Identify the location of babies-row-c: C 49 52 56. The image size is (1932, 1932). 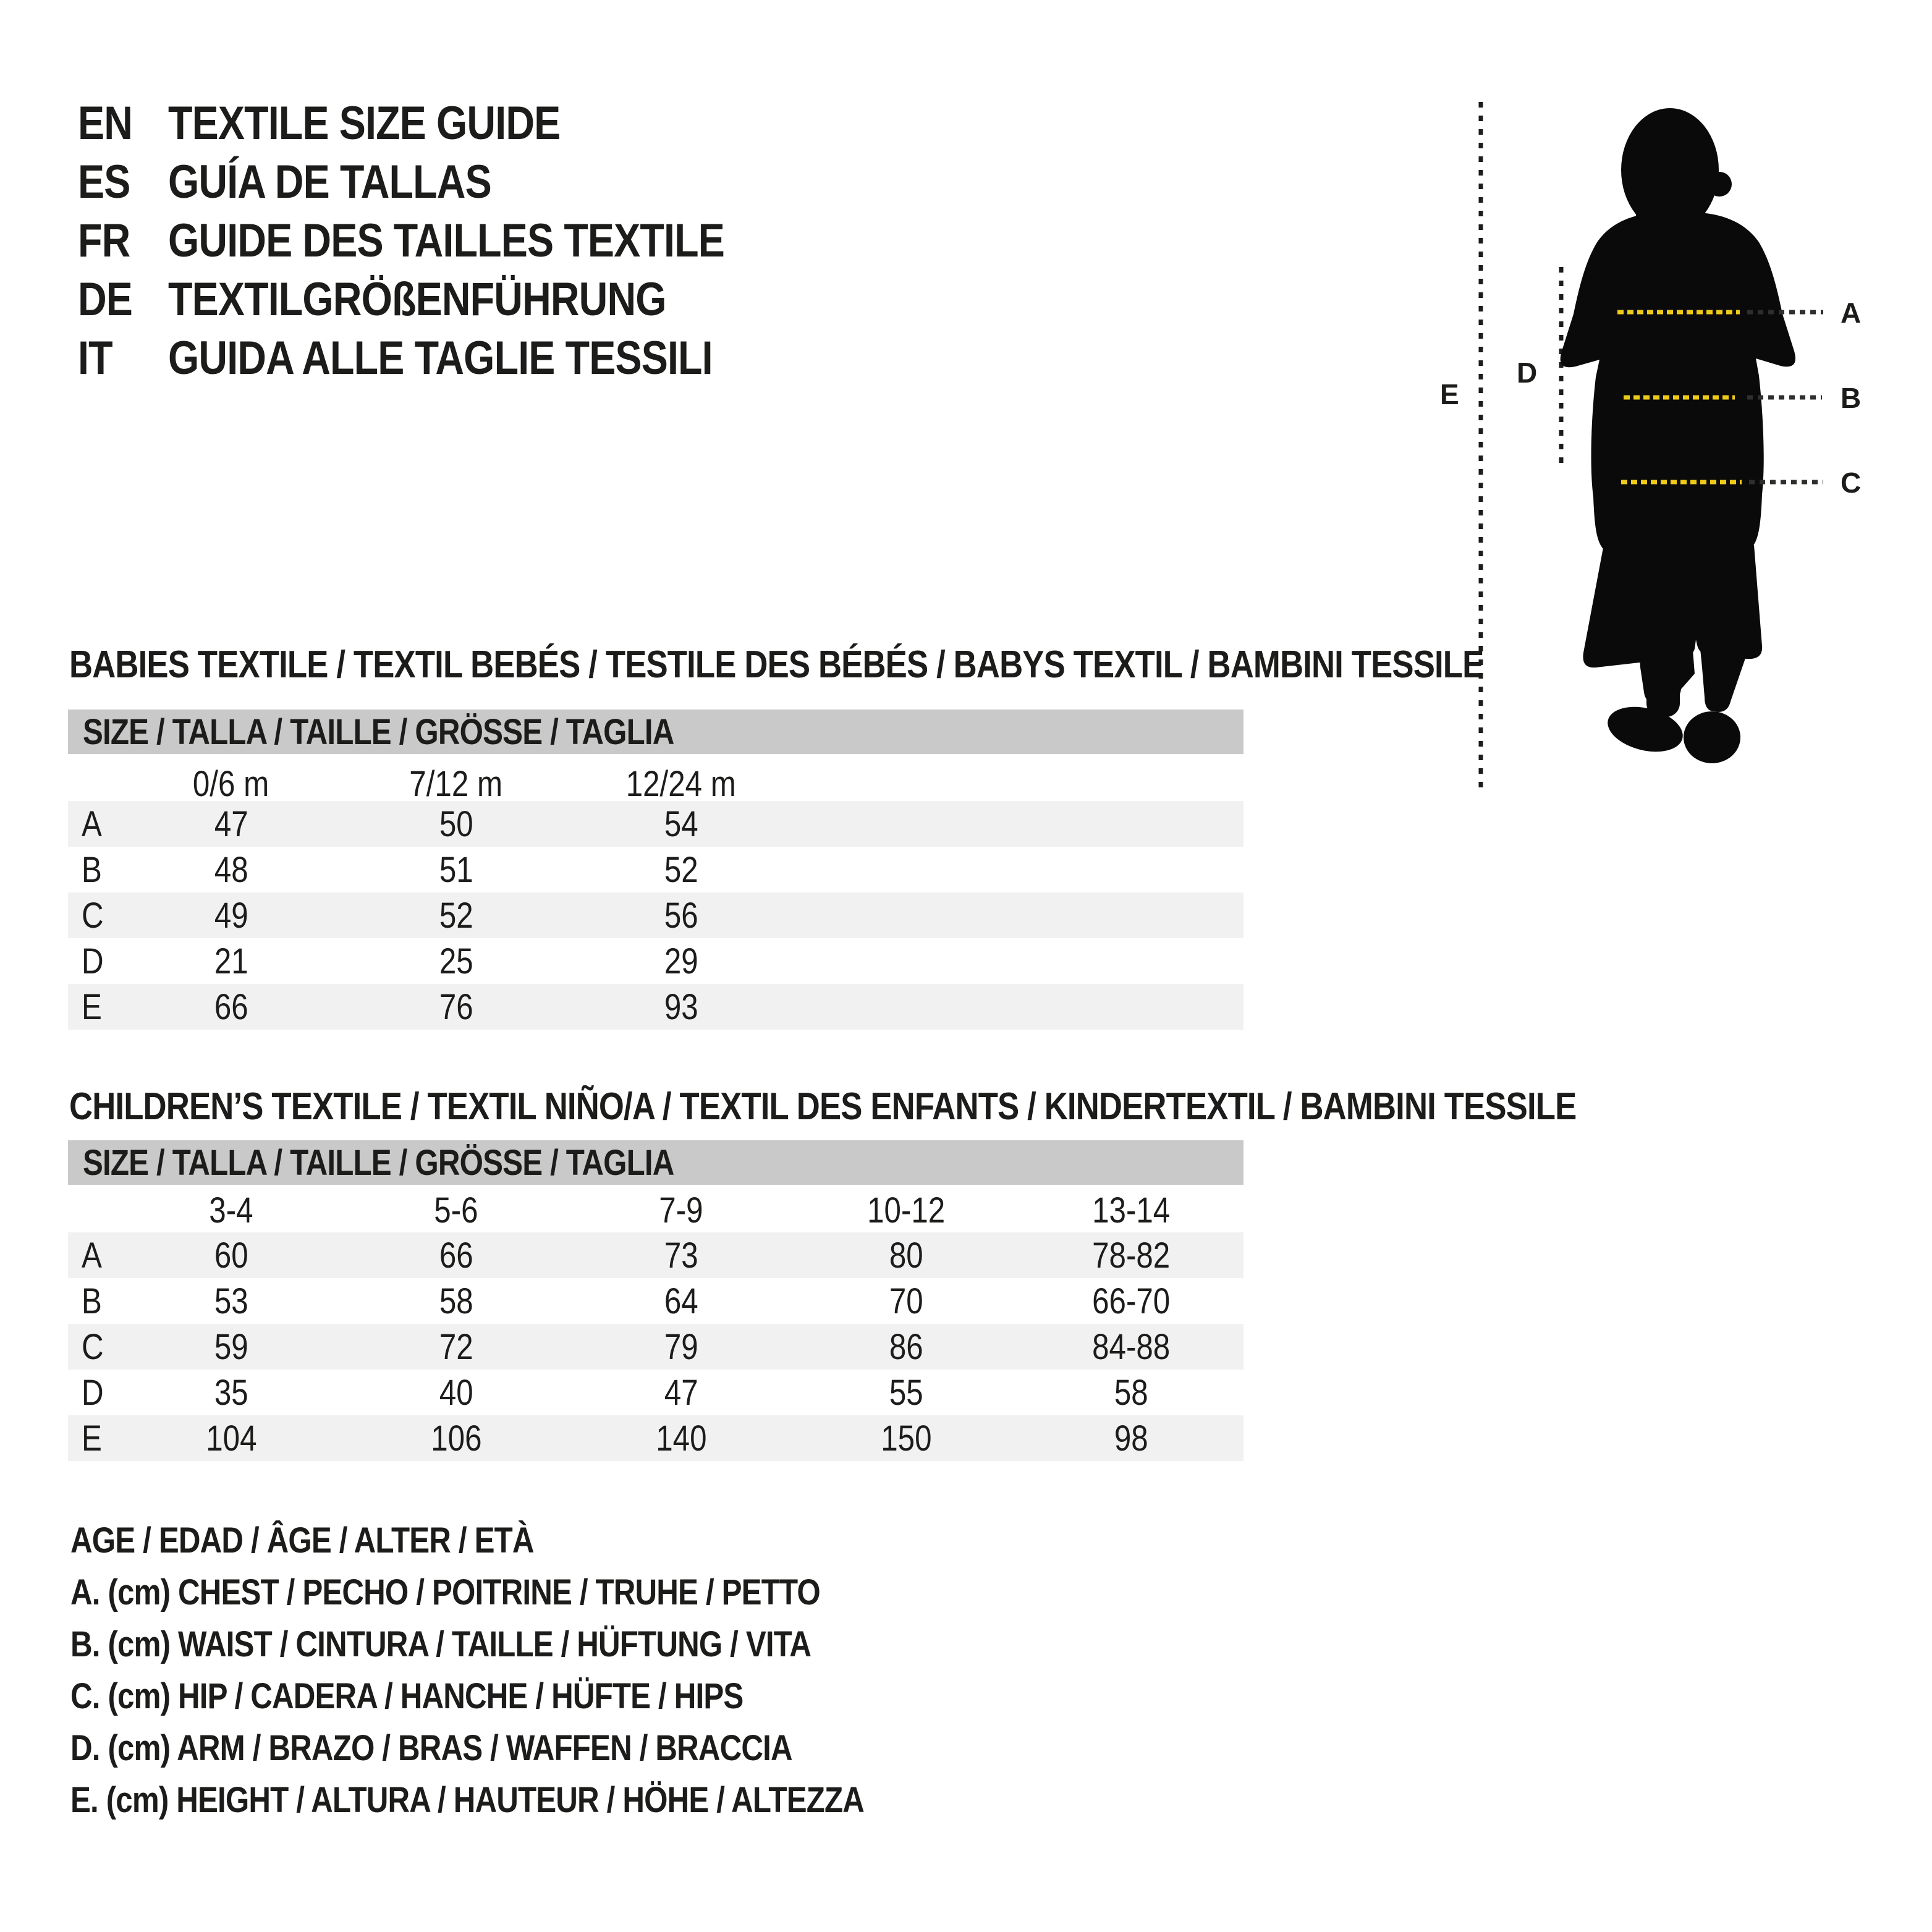
(656, 915).